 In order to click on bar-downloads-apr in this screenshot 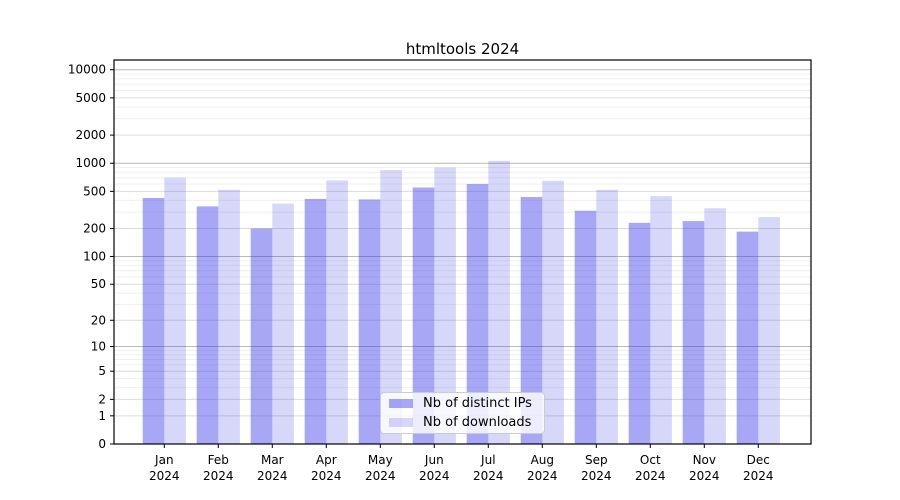, I will do `click(337, 312)`.